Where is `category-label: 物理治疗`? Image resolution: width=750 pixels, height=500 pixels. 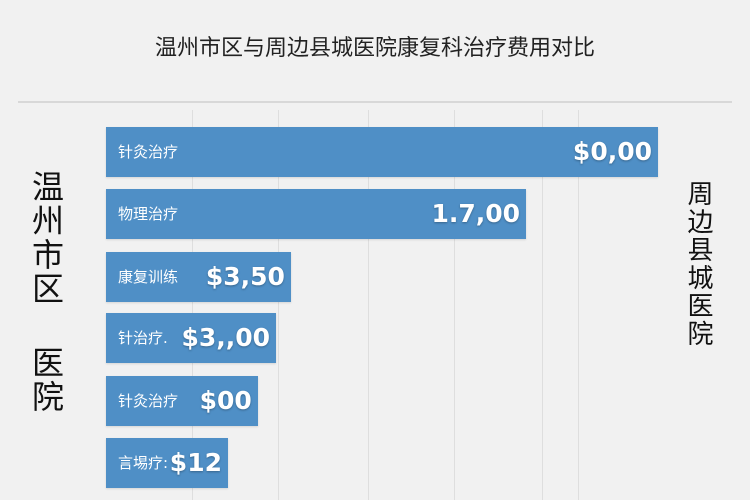
category-label: 物理治疗 is located at coordinates (148, 214).